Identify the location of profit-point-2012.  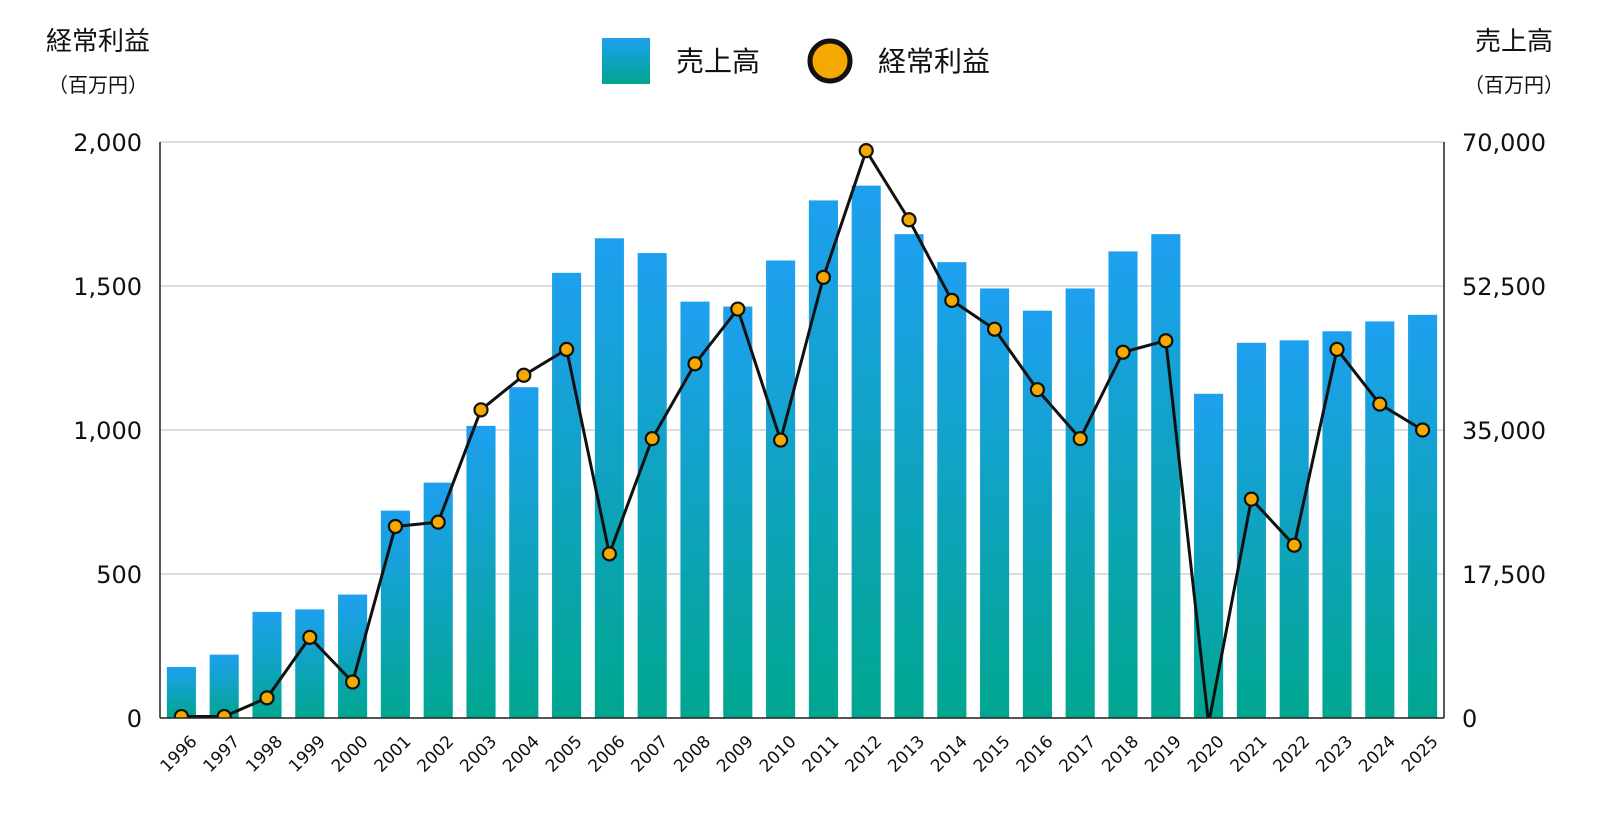
(866, 151).